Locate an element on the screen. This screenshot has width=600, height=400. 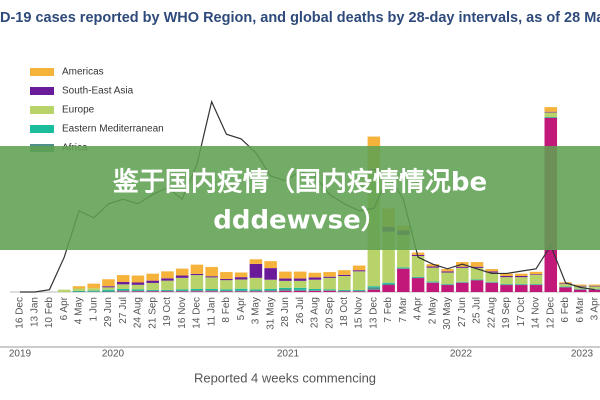
x-tick-label: 13 Dec is located at coordinates (373, 313).